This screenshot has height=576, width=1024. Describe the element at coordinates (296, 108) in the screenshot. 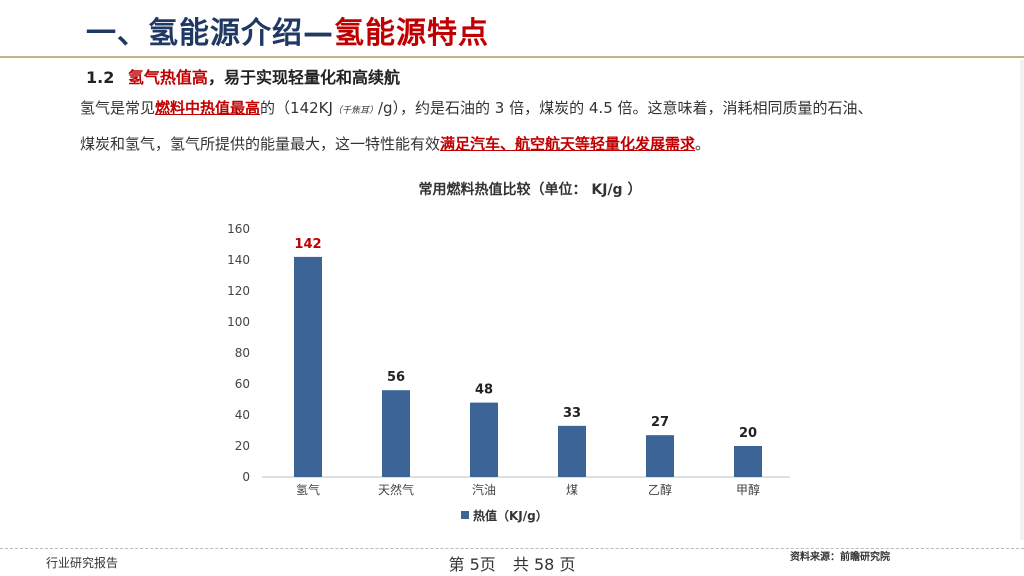

I see `para-text-2: 的（142KJ` at that location.